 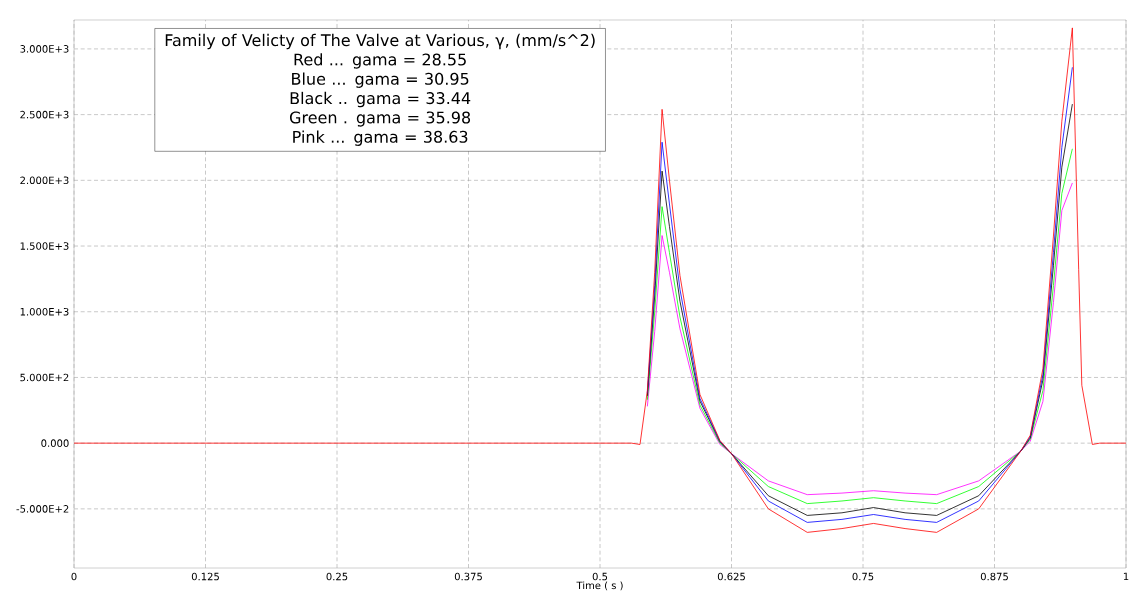 What do you see at coordinates (55, 443) in the screenshot?
I see `y-tick-label: 0.000` at bounding box center [55, 443].